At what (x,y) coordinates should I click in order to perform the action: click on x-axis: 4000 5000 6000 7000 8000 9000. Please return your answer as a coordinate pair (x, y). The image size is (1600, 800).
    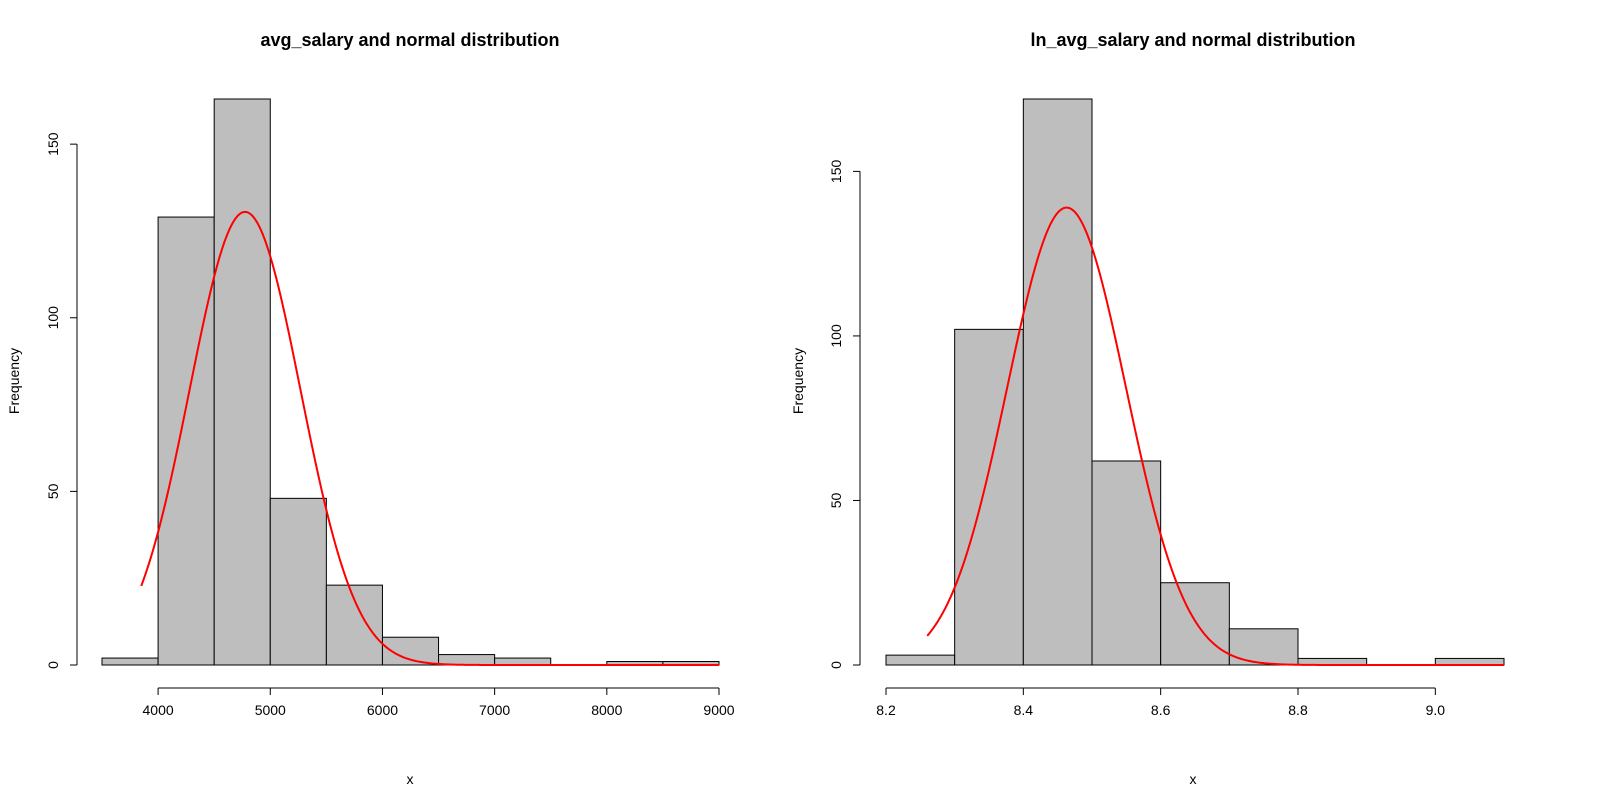
    Looking at the image, I should click on (439, 702).